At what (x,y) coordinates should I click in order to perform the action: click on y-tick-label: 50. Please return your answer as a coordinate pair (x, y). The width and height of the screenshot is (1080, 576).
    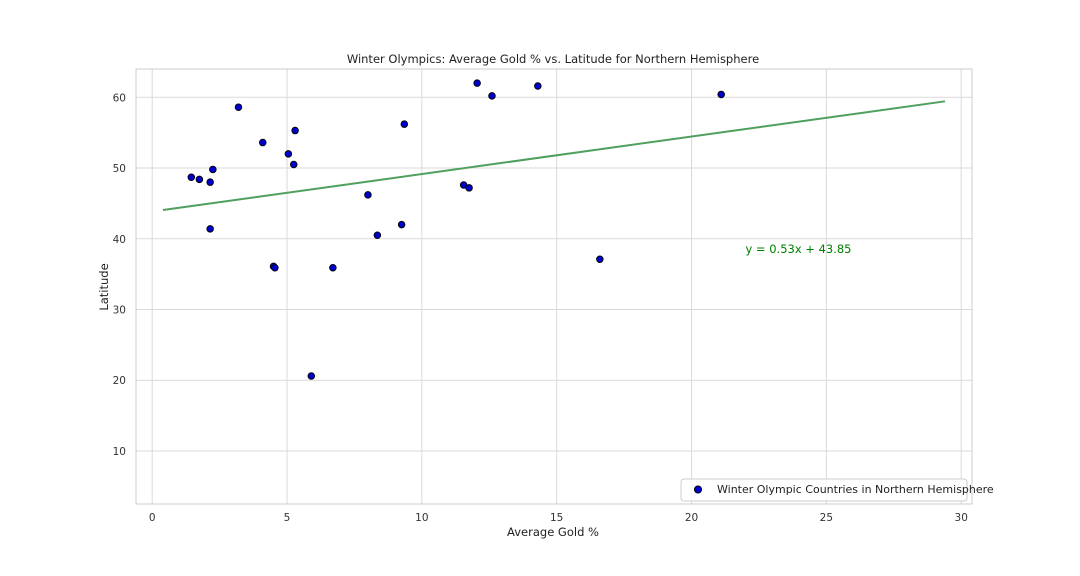
    Looking at the image, I should click on (119, 169).